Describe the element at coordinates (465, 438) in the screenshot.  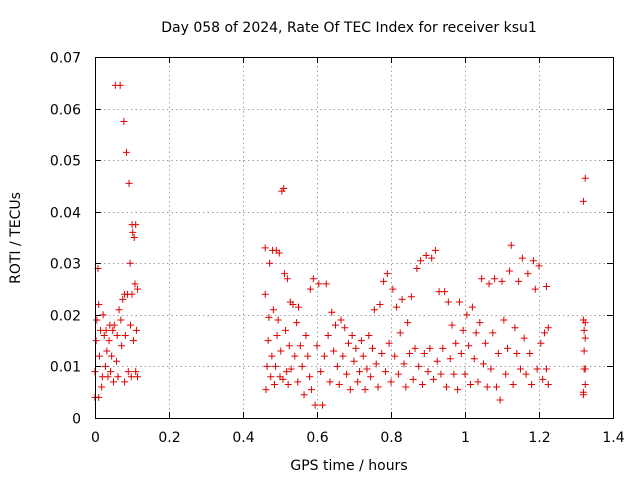
I see `x-tick-label: 1` at that location.